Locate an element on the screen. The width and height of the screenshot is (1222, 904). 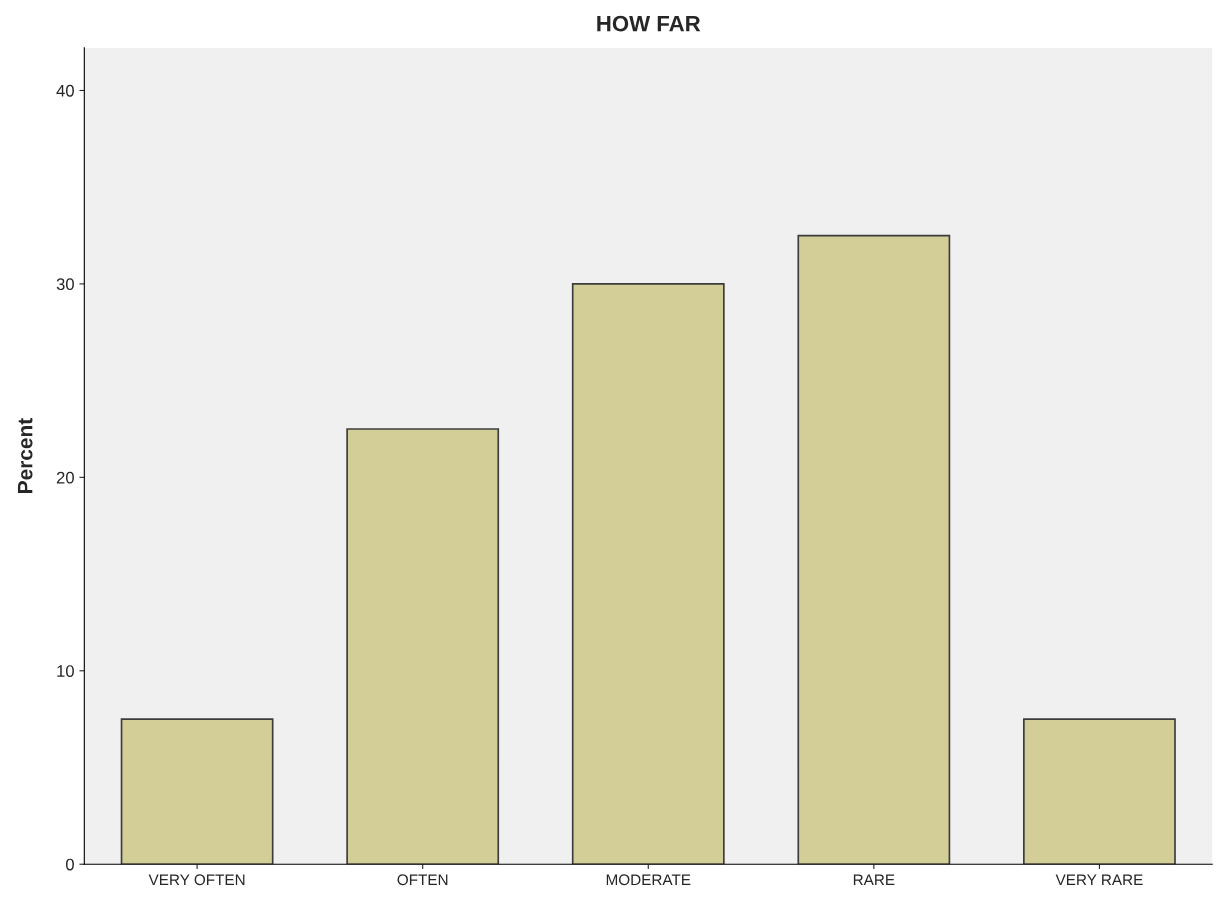
x-tick-label: VERY RARE is located at coordinates (1099, 880).